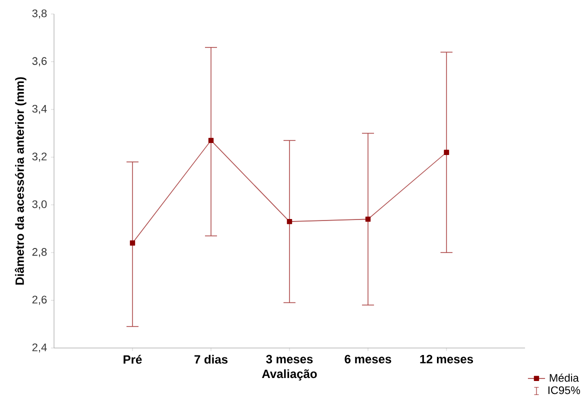 The height and width of the screenshot is (398, 588). I want to click on x-tick-label: 7 dias, so click(211, 359).